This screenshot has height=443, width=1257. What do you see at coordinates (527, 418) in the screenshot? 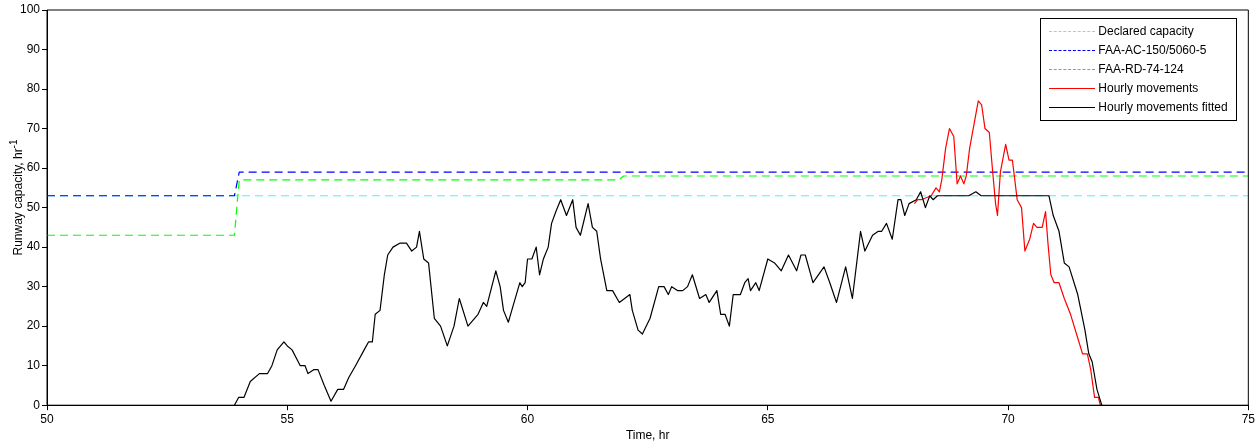
I see `x-tick-label: 60` at bounding box center [527, 418].